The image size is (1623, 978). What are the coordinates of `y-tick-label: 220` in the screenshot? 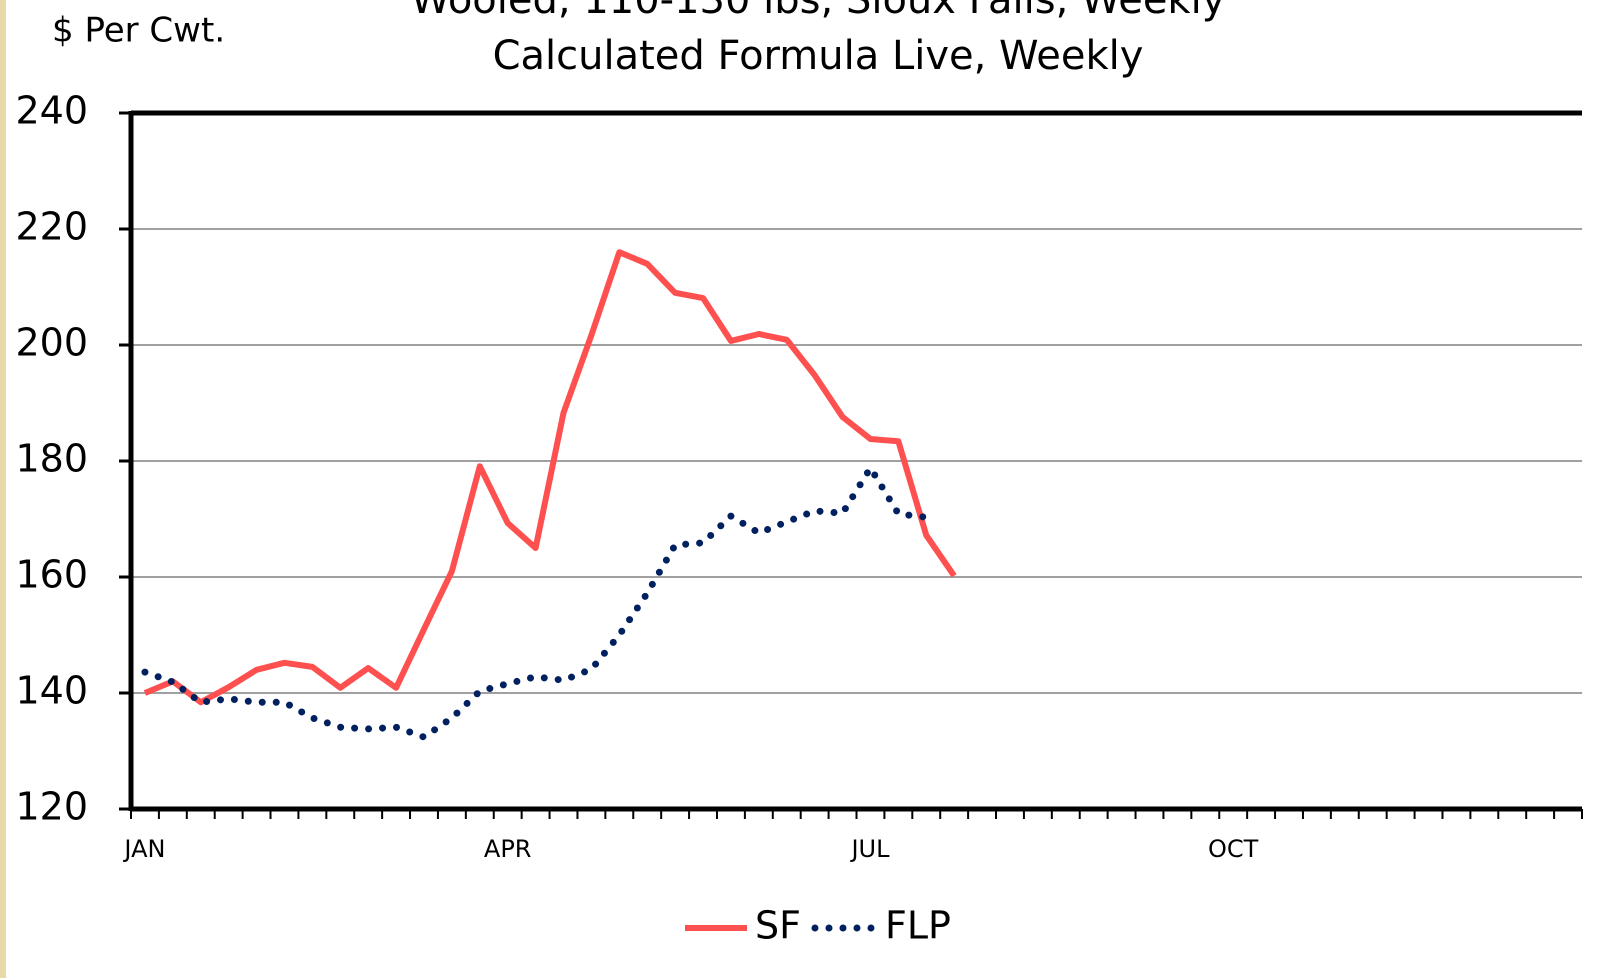 It's located at (51, 227).